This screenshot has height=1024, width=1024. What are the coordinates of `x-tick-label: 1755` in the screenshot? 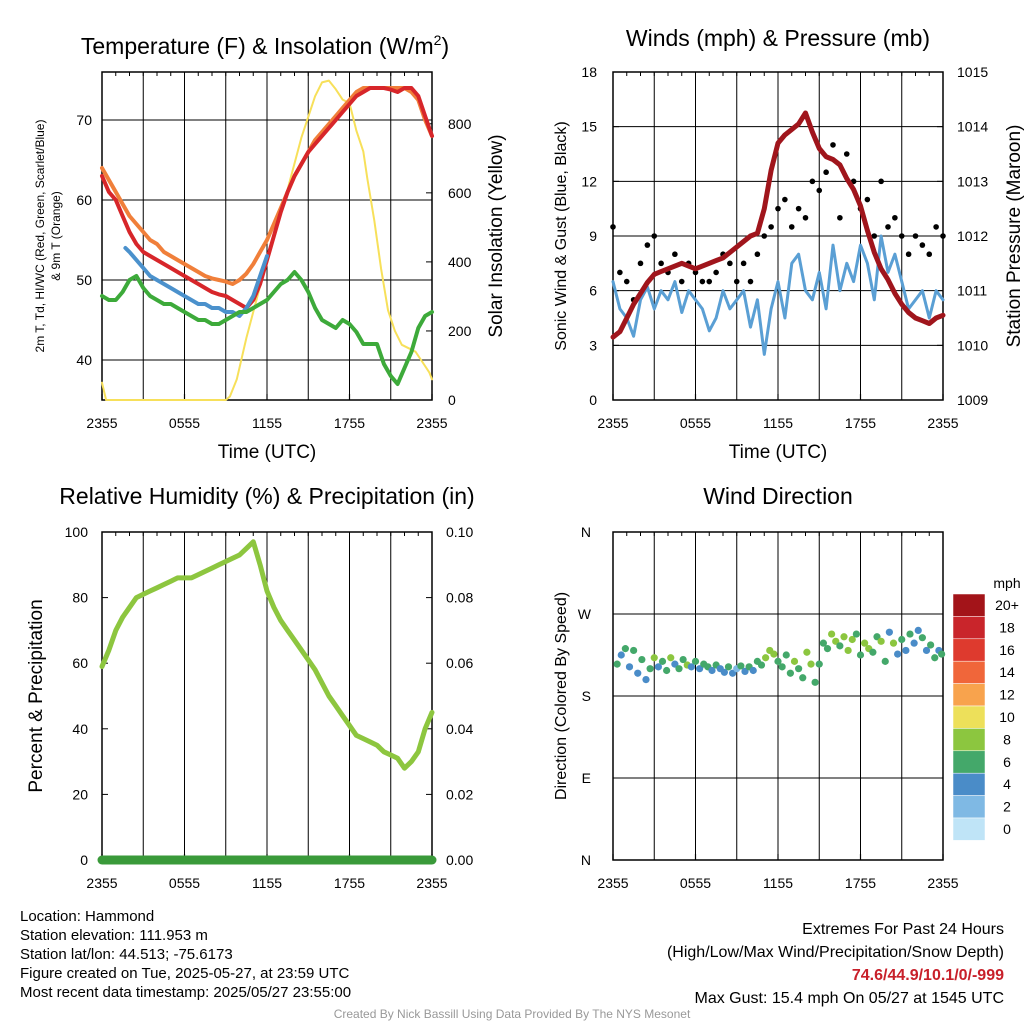 It's located at (349, 883).